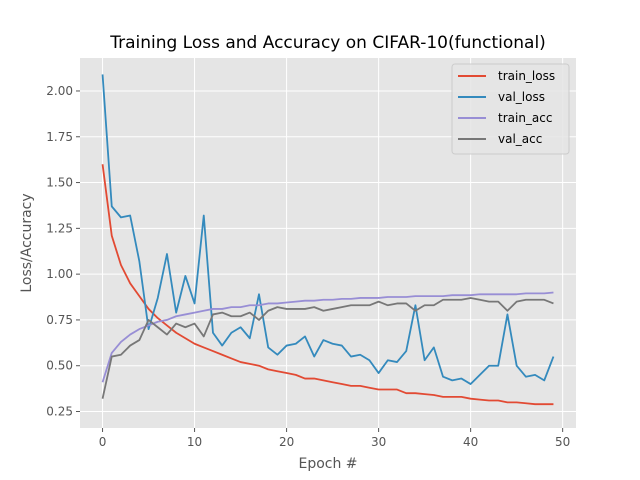 The image size is (640, 480). Describe the element at coordinates (327, 464) in the screenshot. I see `x-axis-label: Epoch #` at that location.